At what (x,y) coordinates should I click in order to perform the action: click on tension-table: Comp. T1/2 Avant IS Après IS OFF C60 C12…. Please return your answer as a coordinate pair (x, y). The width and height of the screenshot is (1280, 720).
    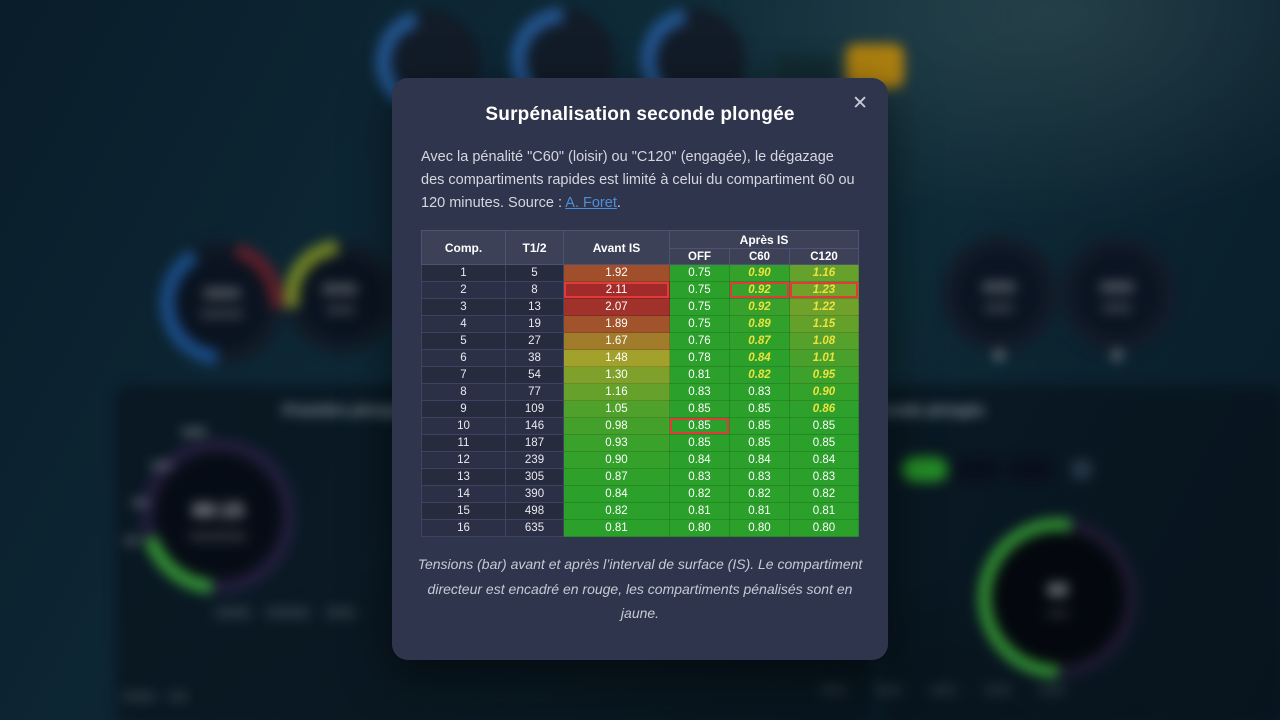
    Looking at the image, I should click on (640, 383).